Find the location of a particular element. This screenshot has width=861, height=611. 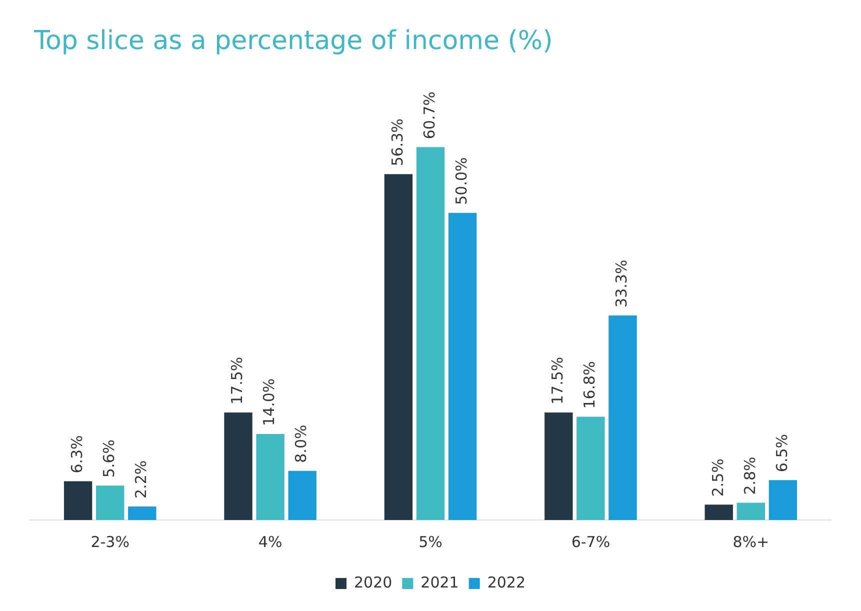

data-label: 2.8% is located at coordinates (749, 475).